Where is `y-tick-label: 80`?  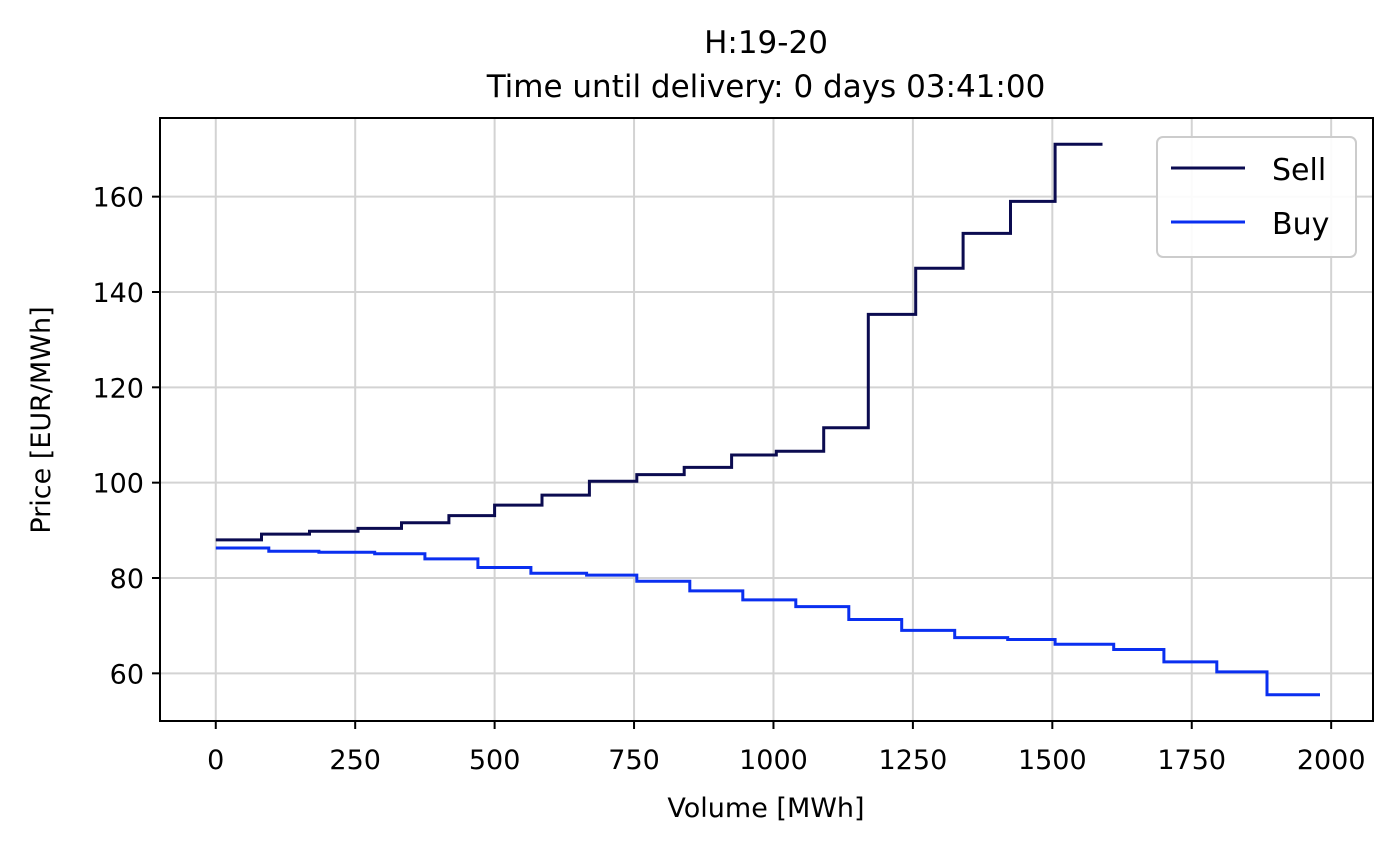
y-tick-label: 80 is located at coordinates (127, 579).